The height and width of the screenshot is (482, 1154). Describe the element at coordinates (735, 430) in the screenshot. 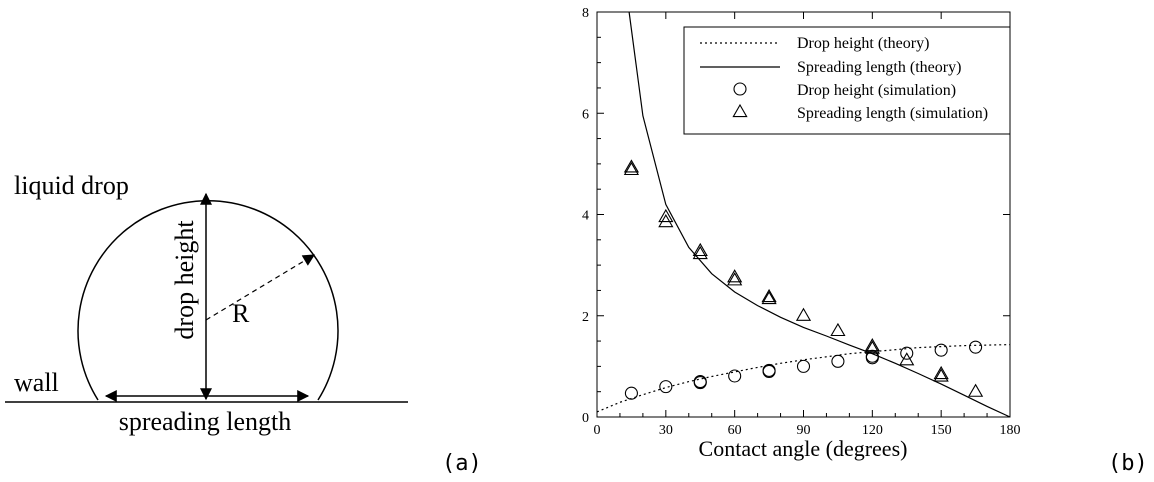

I see `x-tick-label: 60` at that location.